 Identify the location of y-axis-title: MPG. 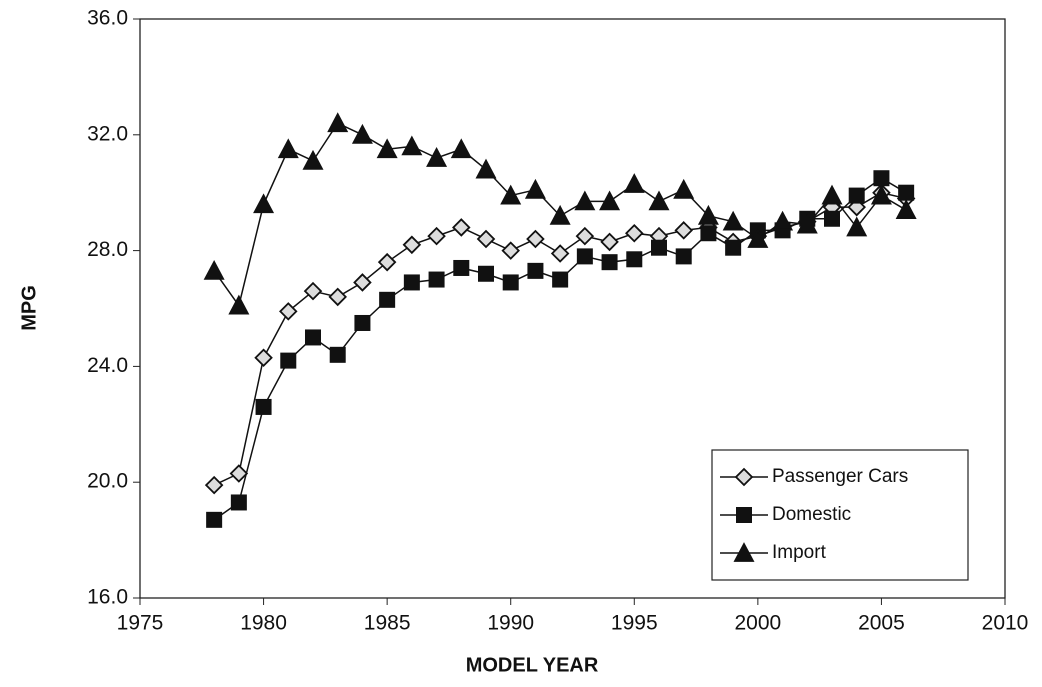
(29, 308).